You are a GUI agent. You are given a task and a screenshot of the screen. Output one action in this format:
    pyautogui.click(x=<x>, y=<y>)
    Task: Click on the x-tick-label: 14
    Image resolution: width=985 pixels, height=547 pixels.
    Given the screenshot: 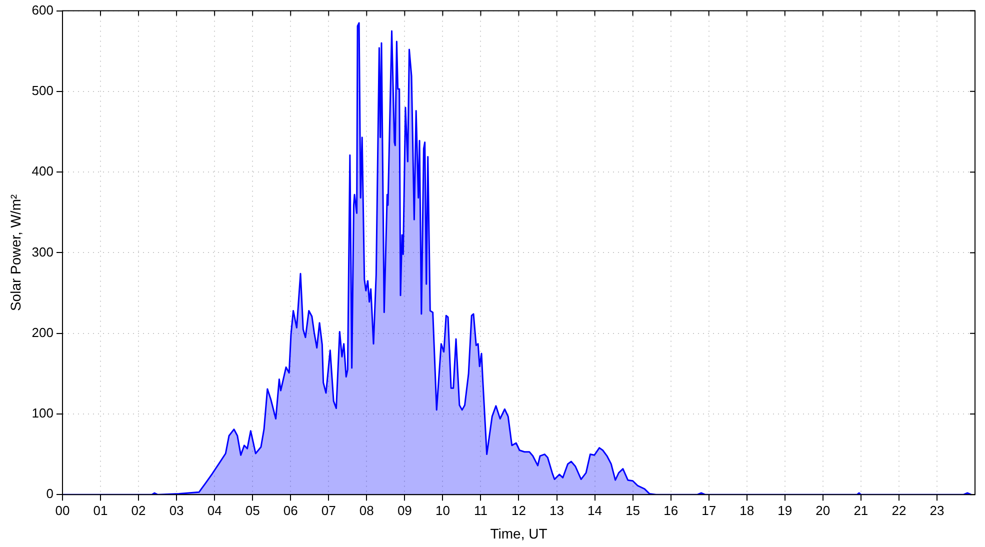 What is the action you would take?
    pyautogui.click(x=595, y=510)
    